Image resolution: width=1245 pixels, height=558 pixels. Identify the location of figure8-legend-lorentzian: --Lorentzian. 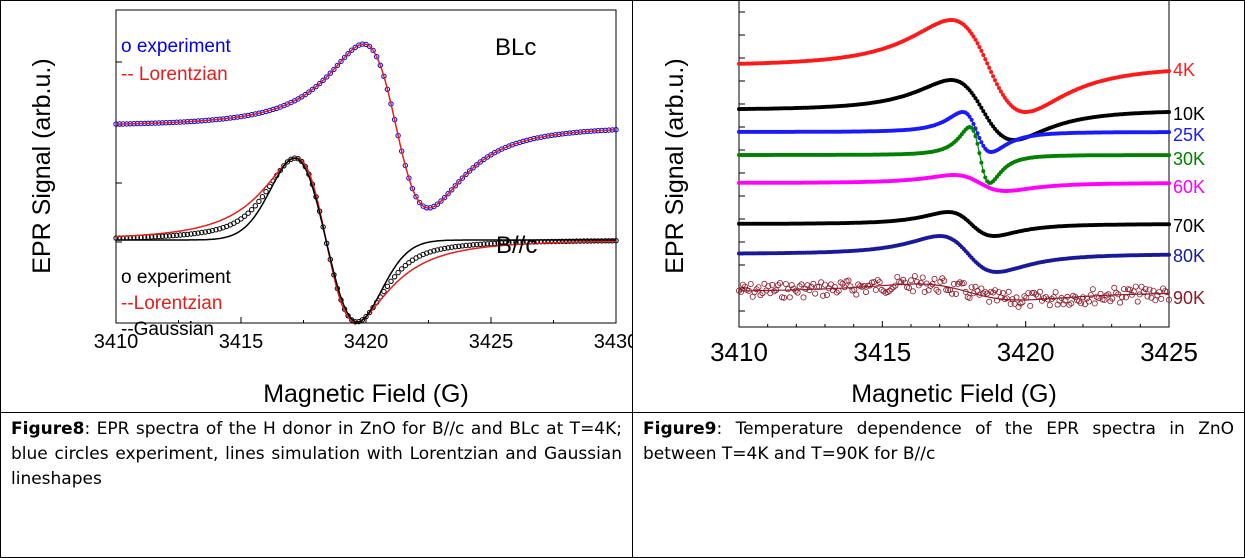
(171, 303).